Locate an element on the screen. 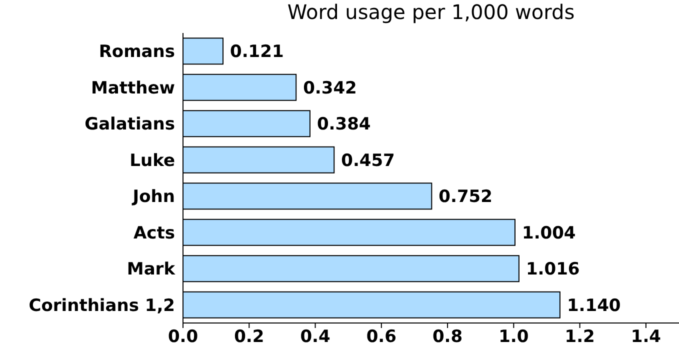 This screenshot has width=679, height=363. data-label: 0.752 is located at coordinates (465, 197).